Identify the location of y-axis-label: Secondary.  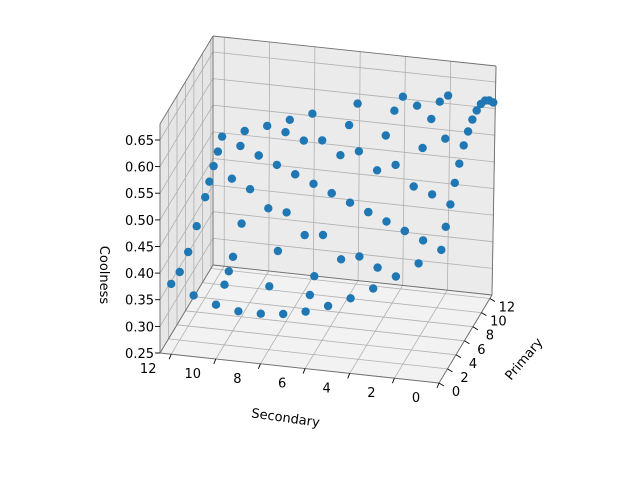
(285, 418).